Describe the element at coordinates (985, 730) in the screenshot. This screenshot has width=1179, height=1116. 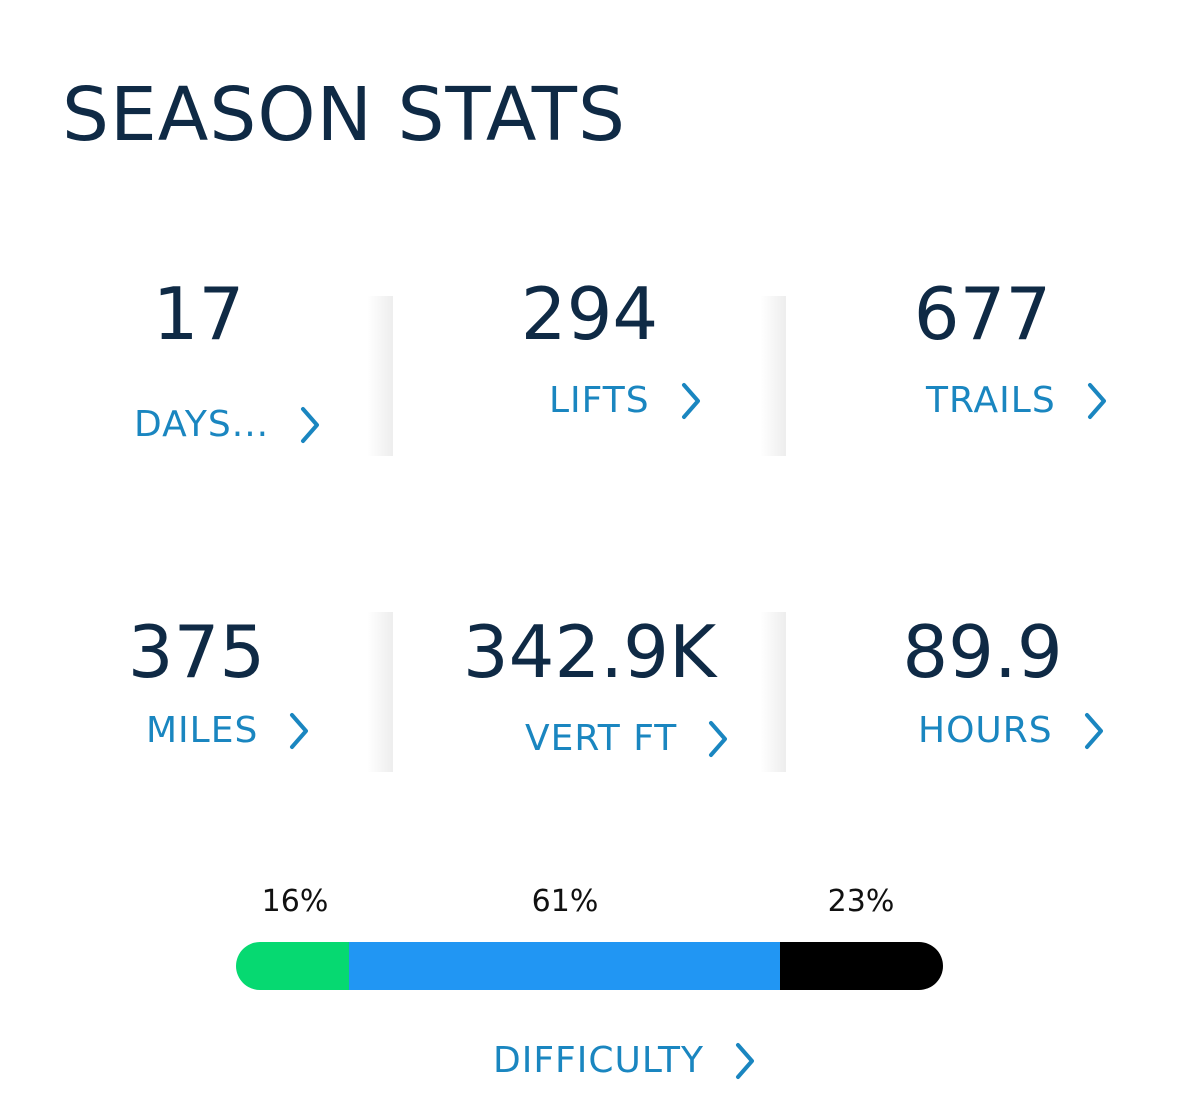
I see `hours-label: HOURS` at that location.